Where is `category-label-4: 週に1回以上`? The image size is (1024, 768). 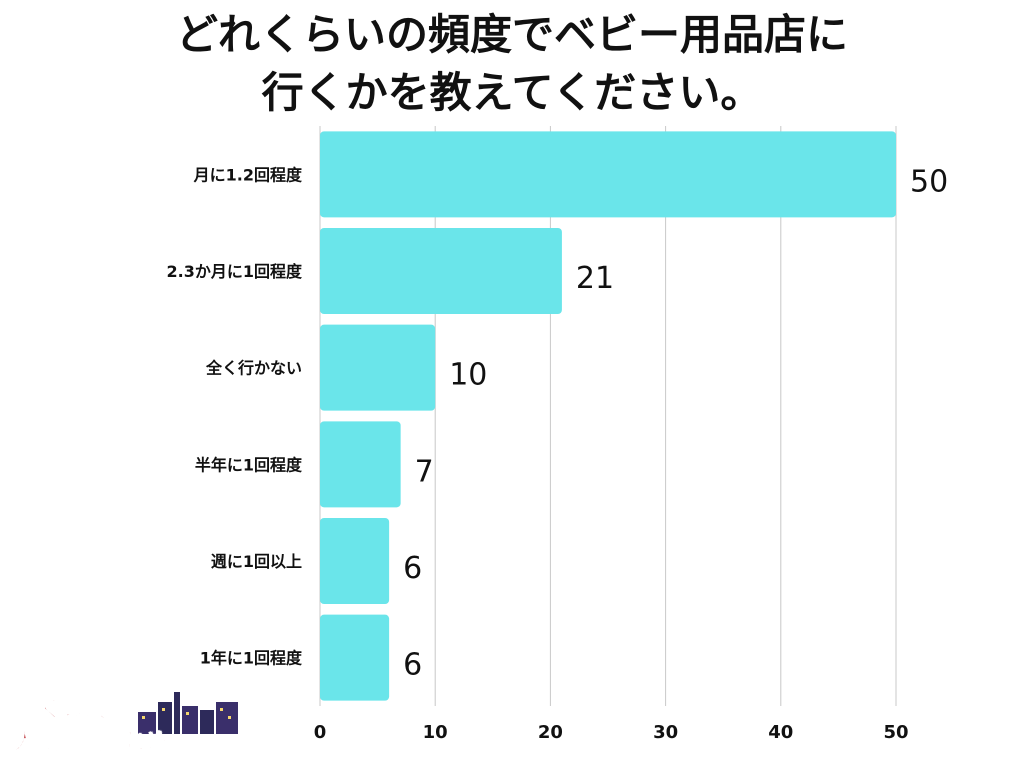
category-label-4: 週に1回以上 is located at coordinates (256, 561).